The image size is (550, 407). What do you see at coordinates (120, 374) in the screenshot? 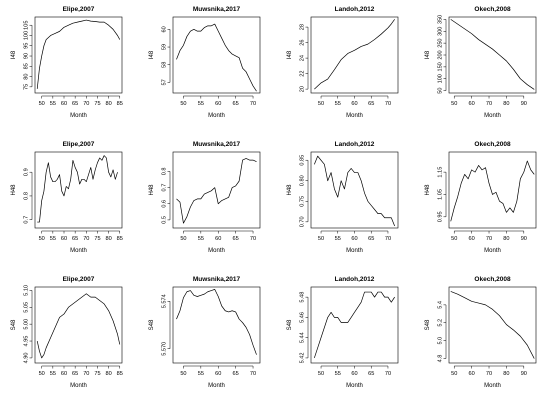
I see `x-tick-label: 85` at bounding box center [120, 374].